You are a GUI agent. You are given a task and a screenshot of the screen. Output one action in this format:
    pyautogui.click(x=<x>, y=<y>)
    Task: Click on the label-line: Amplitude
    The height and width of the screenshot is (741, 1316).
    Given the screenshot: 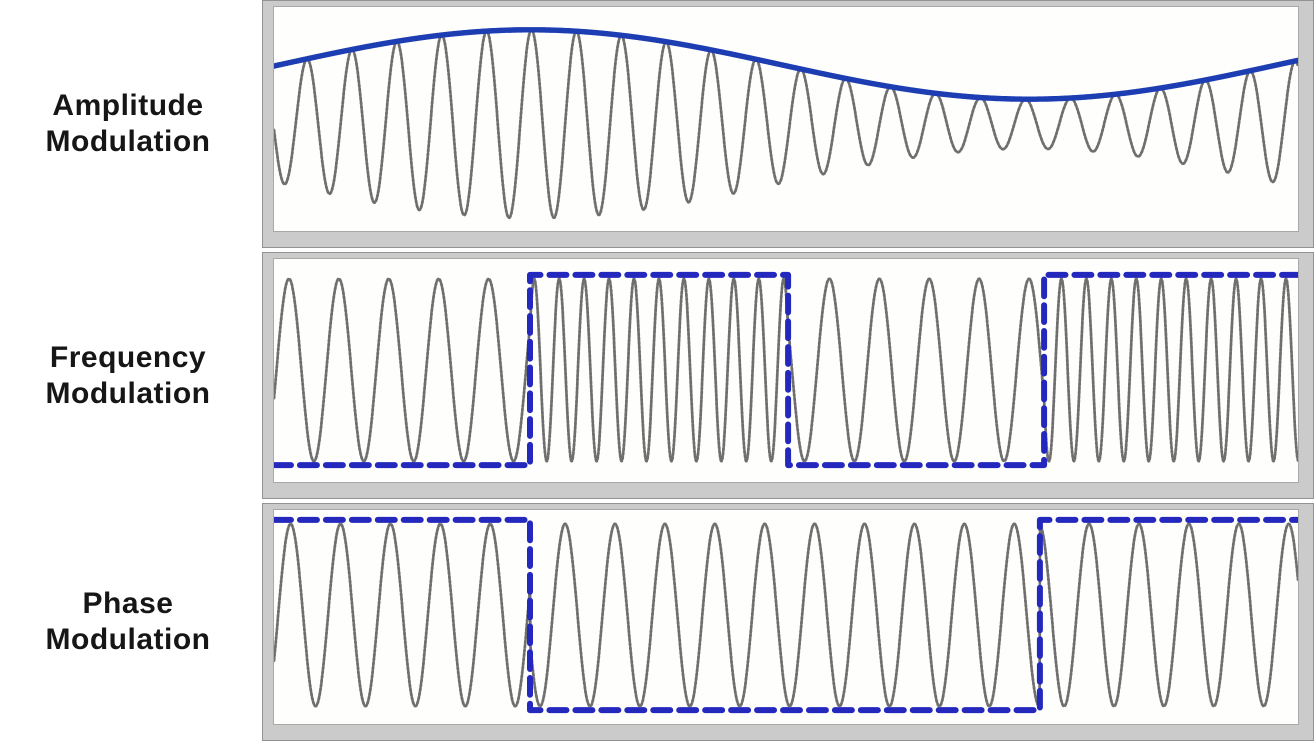 What is the action you would take?
    pyautogui.click(x=128, y=105)
    